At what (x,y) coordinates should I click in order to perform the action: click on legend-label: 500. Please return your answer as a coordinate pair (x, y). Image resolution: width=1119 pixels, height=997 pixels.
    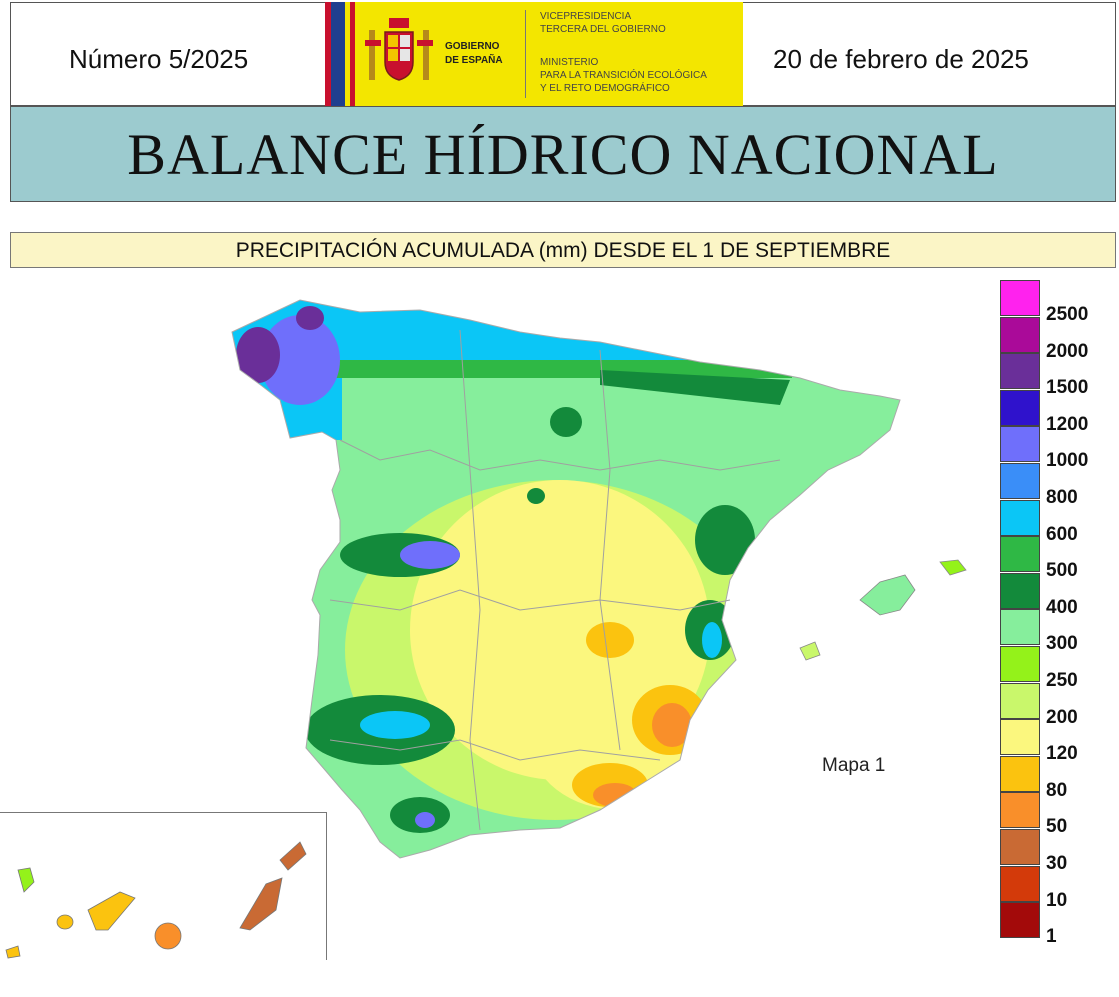
    Looking at the image, I should click on (1062, 571).